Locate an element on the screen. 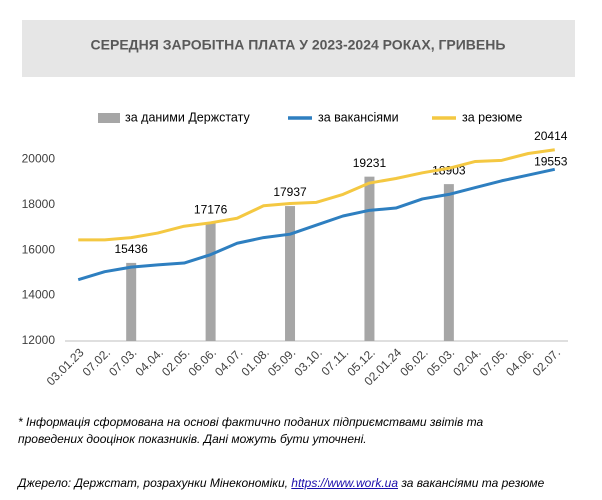  y-tick-label: 12000 is located at coordinates (39, 340).